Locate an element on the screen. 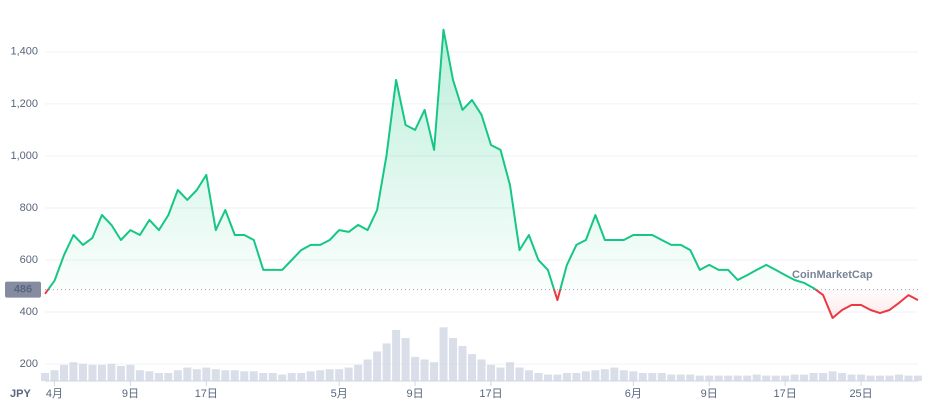 This screenshot has width=929, height=407. y-tick-label: 1,000 is located at coordinates (24, 156).